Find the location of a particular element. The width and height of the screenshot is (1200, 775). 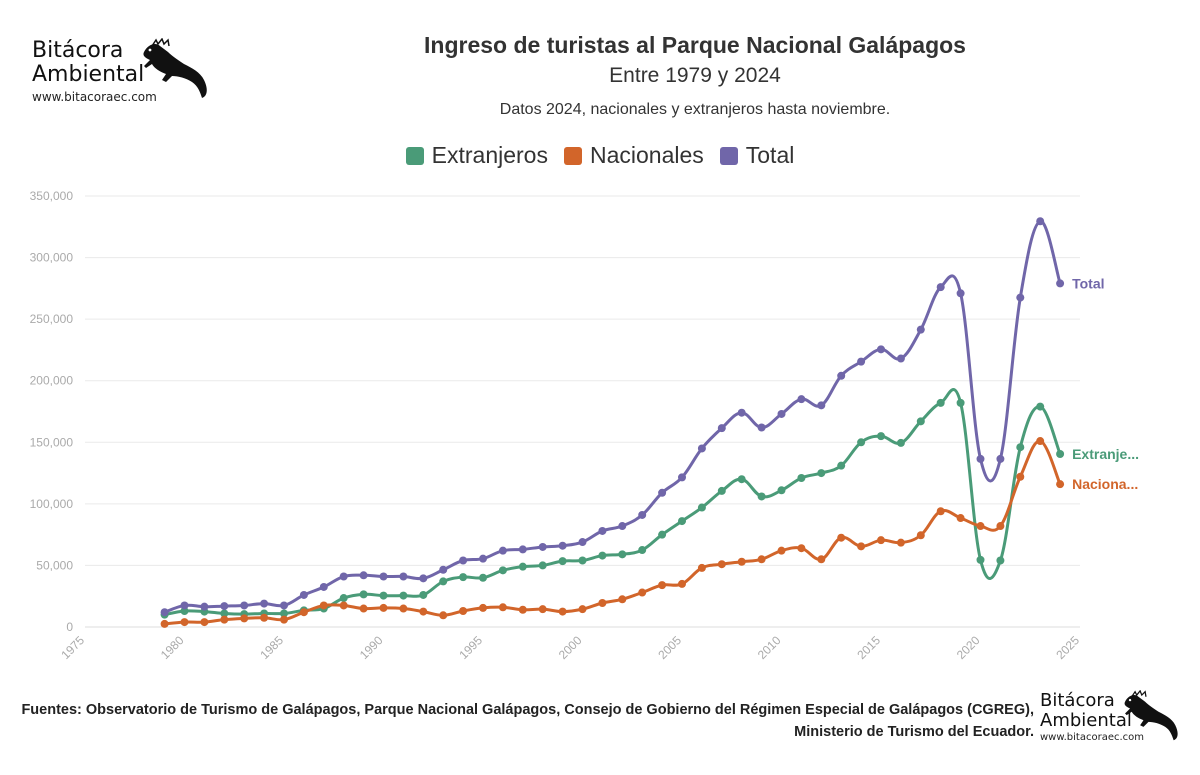

legend-item-total: Total is located at coordinates (756, 155).